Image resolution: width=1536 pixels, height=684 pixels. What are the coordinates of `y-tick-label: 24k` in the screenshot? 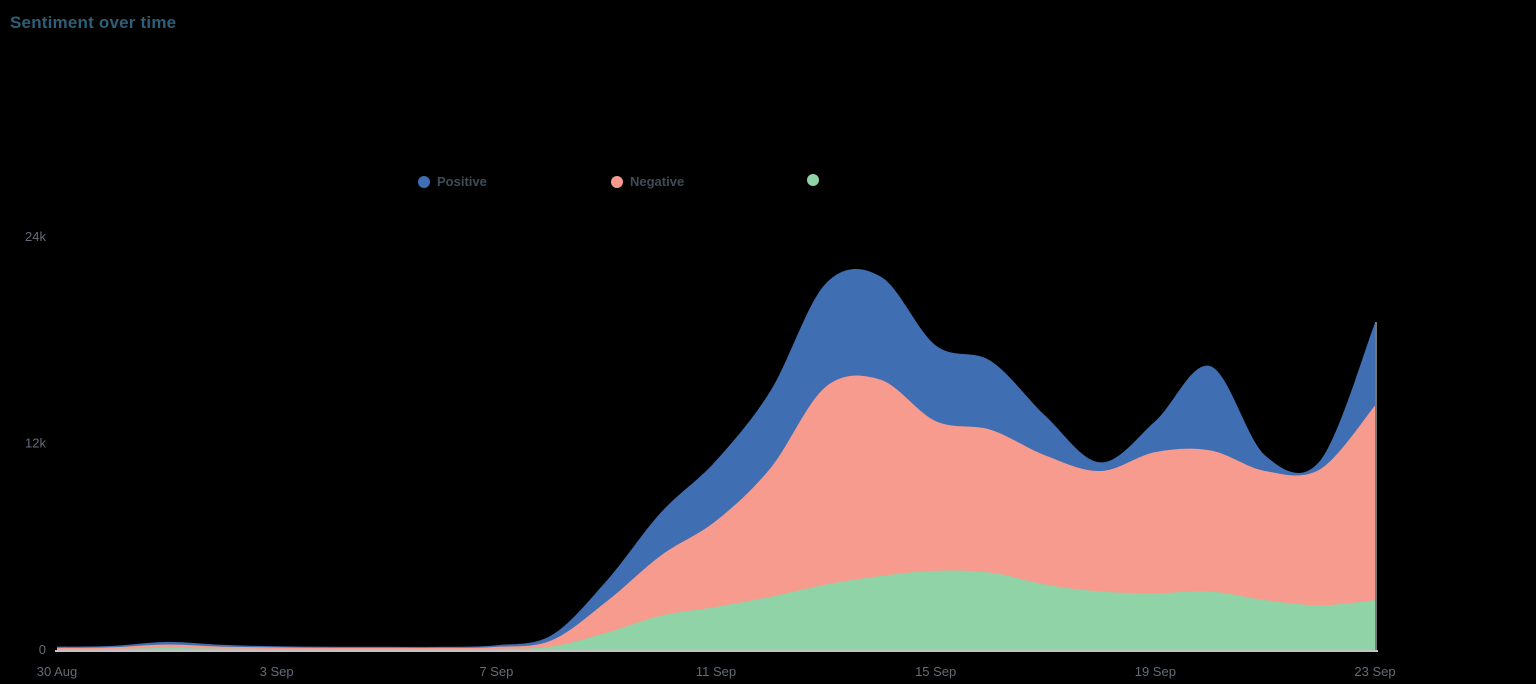 It's located at (35, 236).